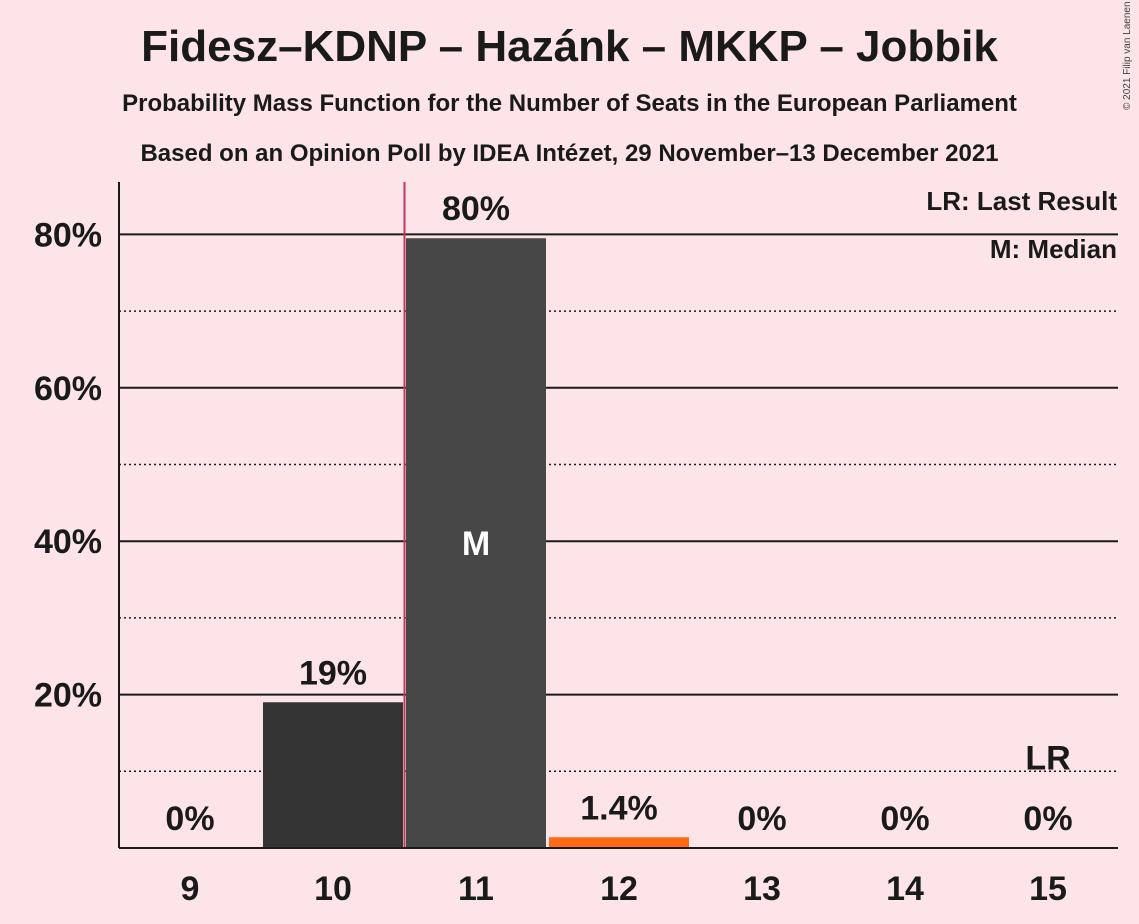 This screenshot has width=1139, height=924. What do you see at coordinates (189, 819) in the screenshot?
I see `data-label-9: 0%` at bounding box center [189, 819].